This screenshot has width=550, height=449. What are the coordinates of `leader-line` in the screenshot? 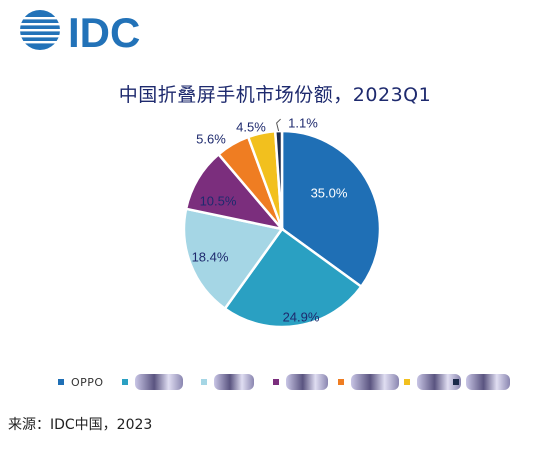 It's located at (278, 125).